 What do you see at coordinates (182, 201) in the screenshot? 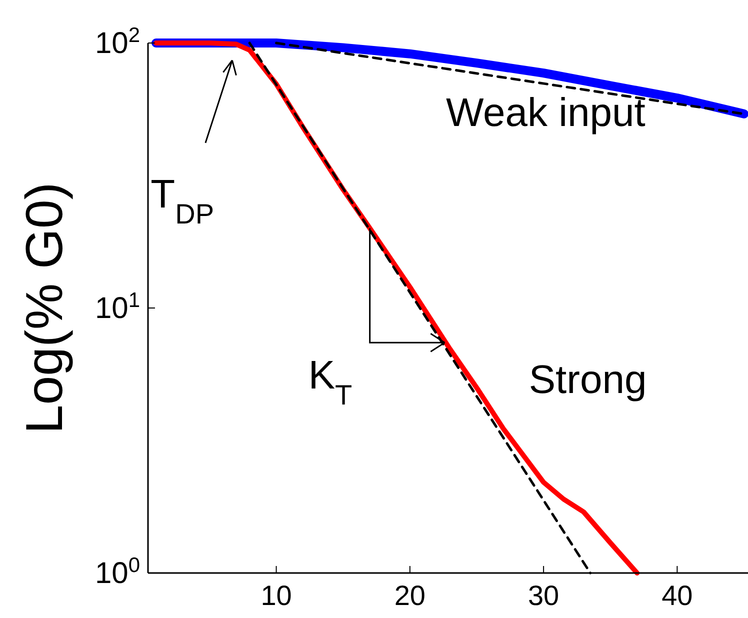
I see `annotation: T$_{DP}$` at bounding box center [182, 201].